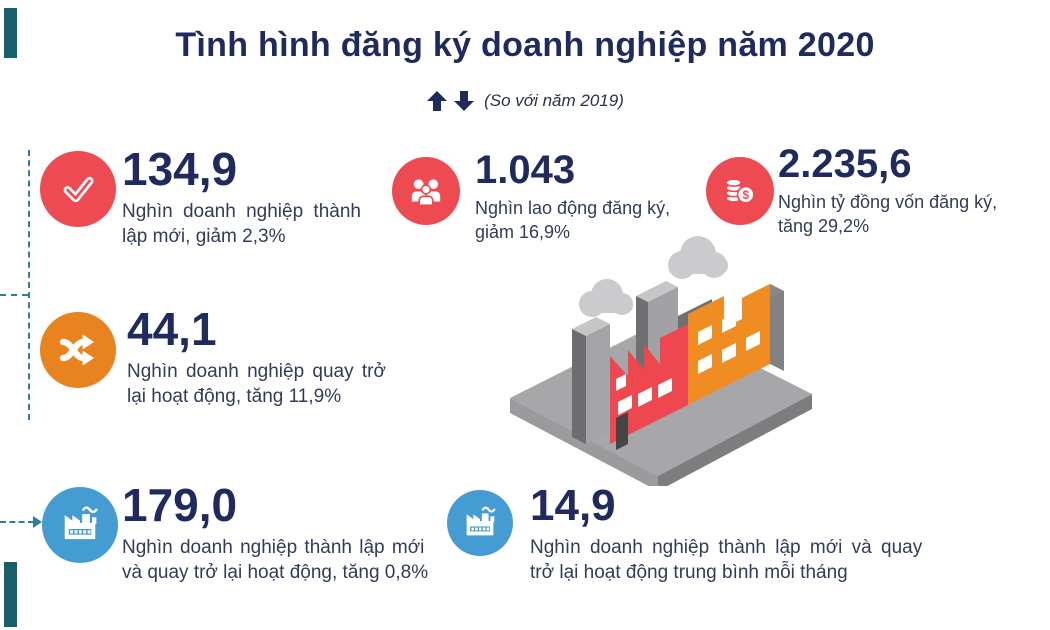  I want to click on stat-returning-enterprises-badge, so click(78, 350).